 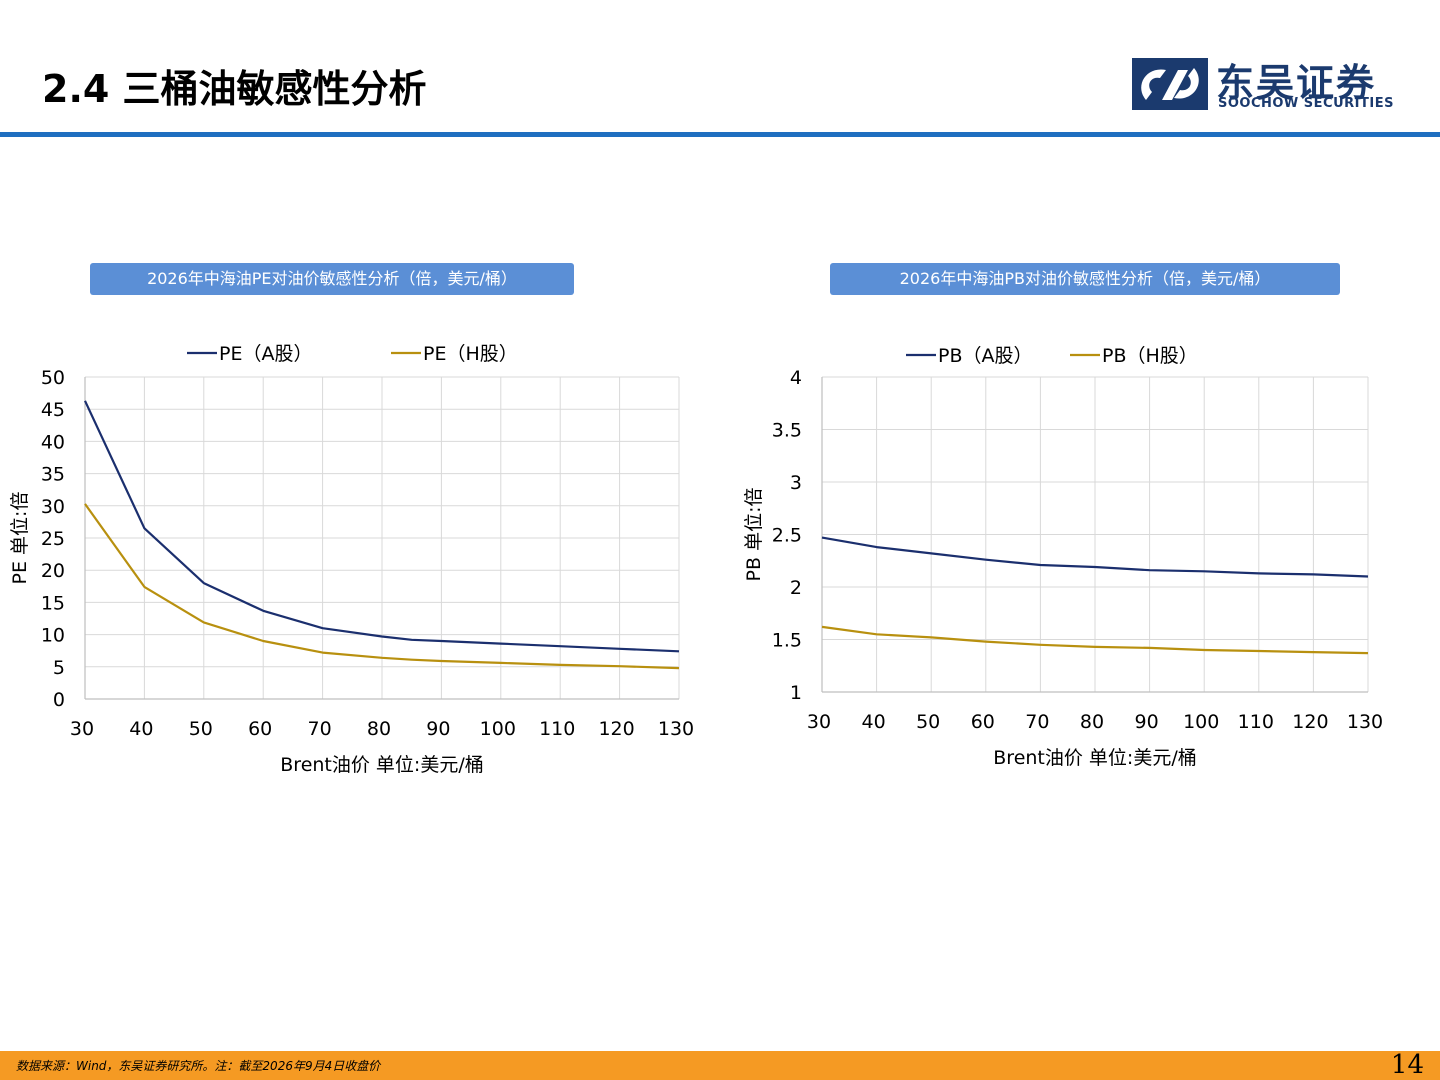 I want to click on pe-x-tick-label: 30, so click(x=82, y=729).